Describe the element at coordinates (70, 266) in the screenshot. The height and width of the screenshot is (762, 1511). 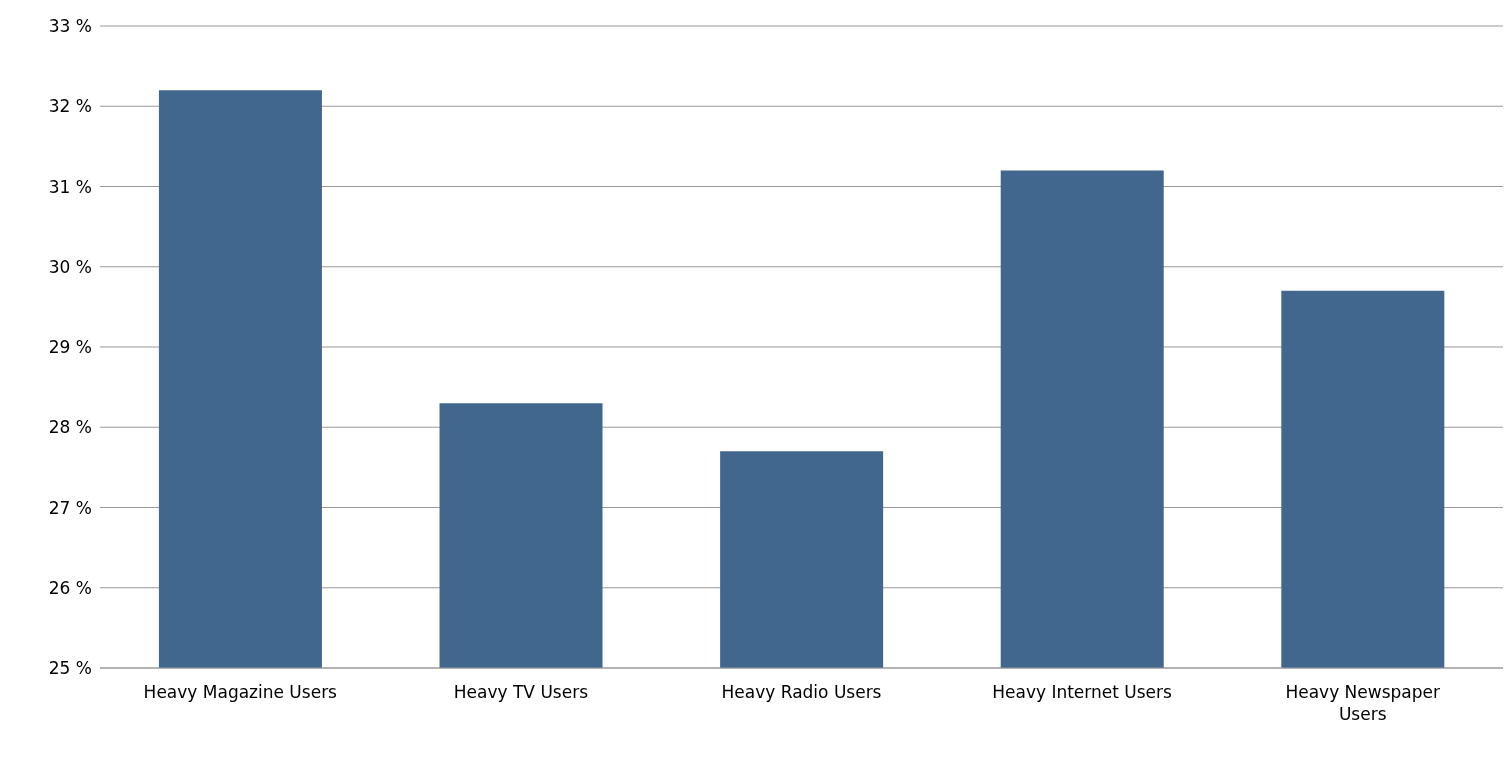
I see `y-tick-label: 30 %` at that location.